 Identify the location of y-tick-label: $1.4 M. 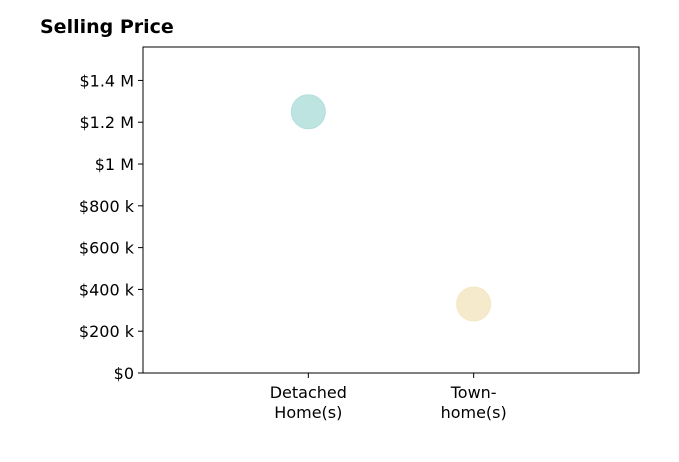
(106, 80).